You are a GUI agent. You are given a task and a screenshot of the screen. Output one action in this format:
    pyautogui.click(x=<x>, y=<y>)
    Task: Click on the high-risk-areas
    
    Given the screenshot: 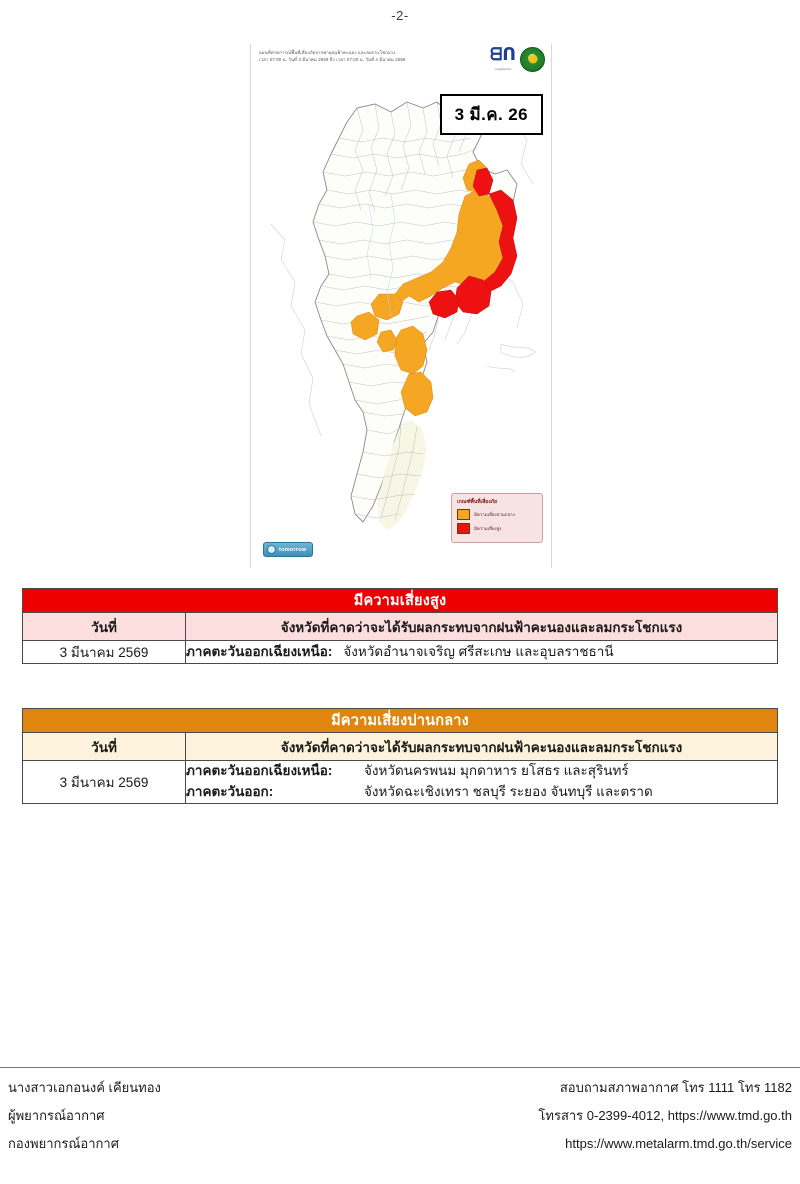 What is the action you would take?
    pyautogui.click(x=473, y=243)
    